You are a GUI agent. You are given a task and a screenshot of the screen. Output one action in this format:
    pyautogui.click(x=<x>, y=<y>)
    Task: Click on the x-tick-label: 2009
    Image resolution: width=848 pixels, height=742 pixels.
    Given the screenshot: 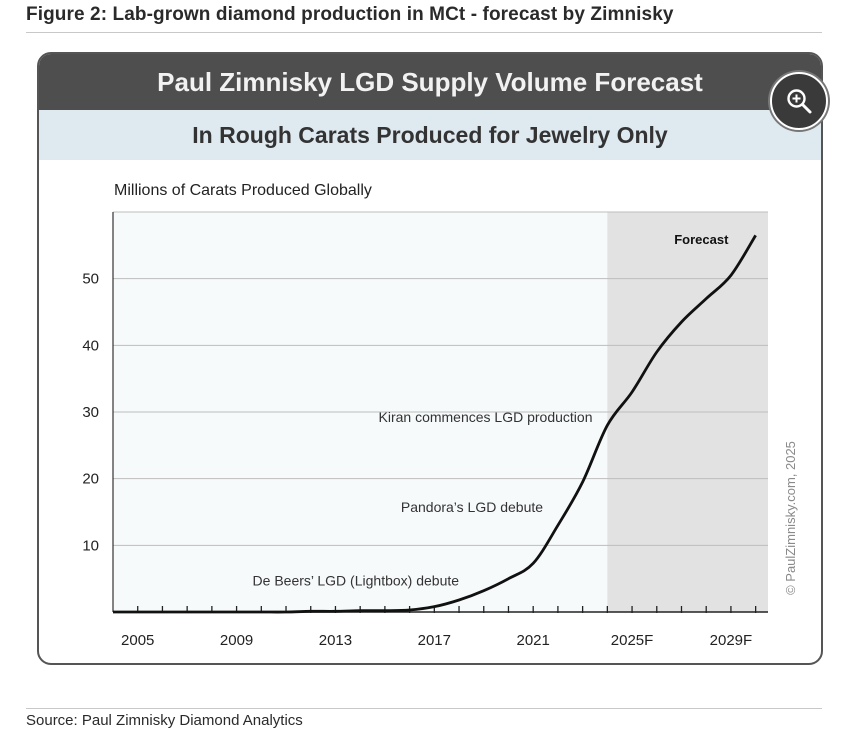 What is the action you would take?
    pyautogui.click(x=236, y=640)
    